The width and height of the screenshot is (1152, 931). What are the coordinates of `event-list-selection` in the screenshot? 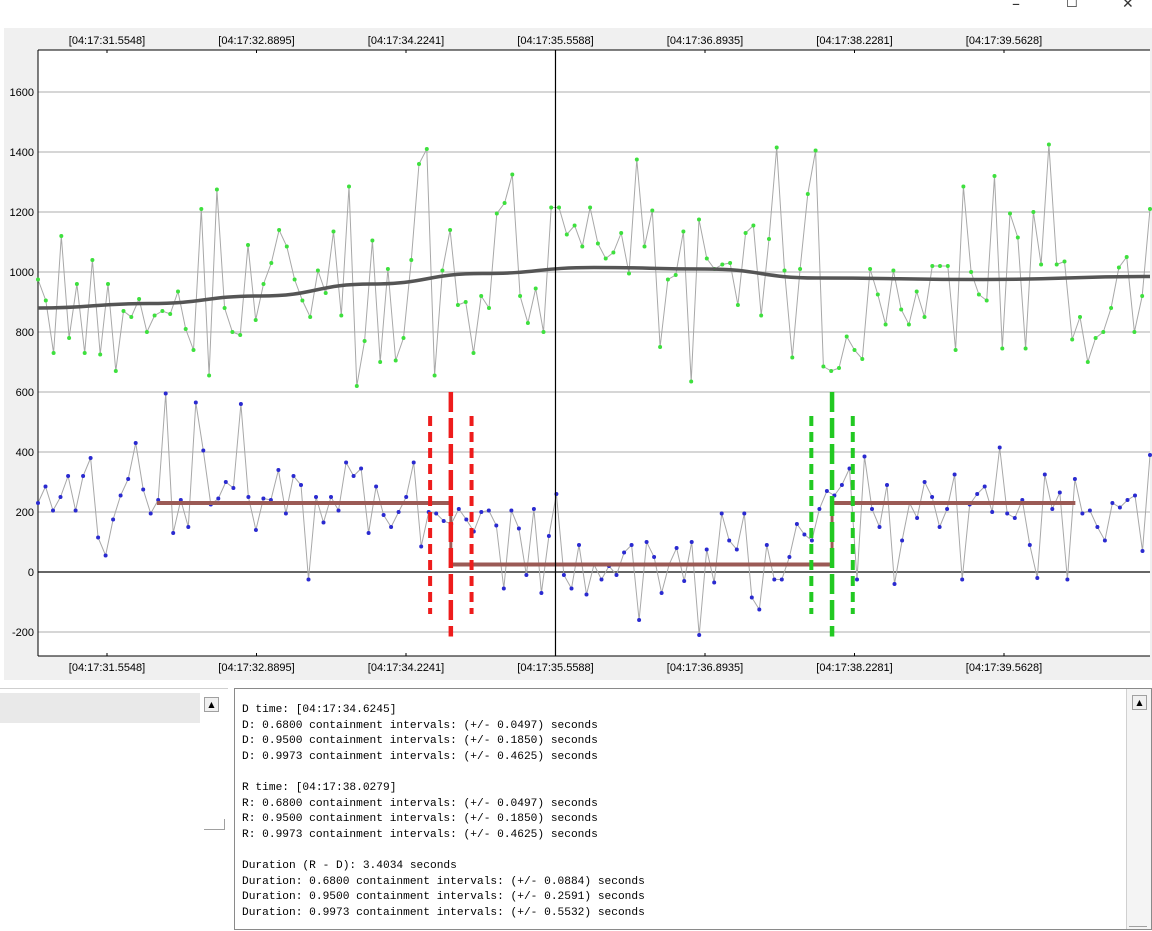 It's located at (100, 708).